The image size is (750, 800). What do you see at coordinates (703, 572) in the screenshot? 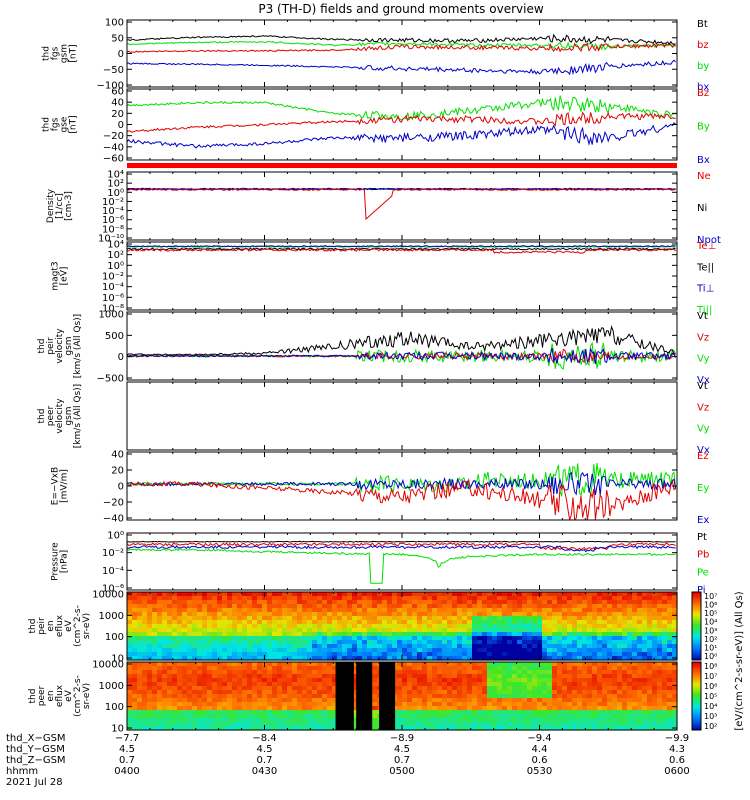
I see `legend-pressure-2: Pe` at bounding box center [703, 572].